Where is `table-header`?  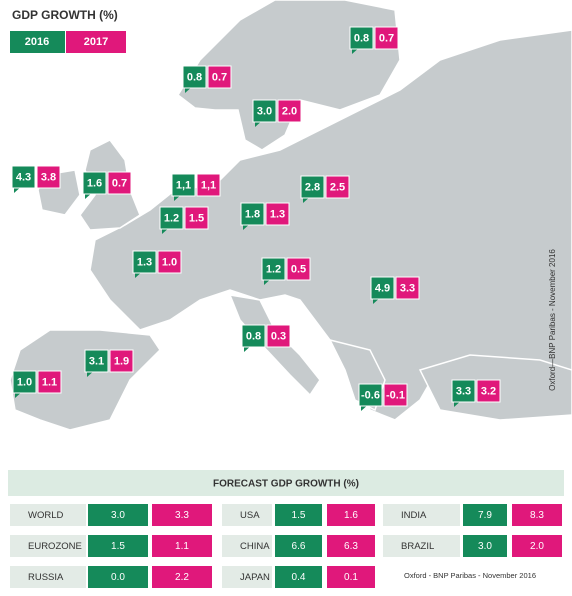
table-header is located at coordinates (286, 483).